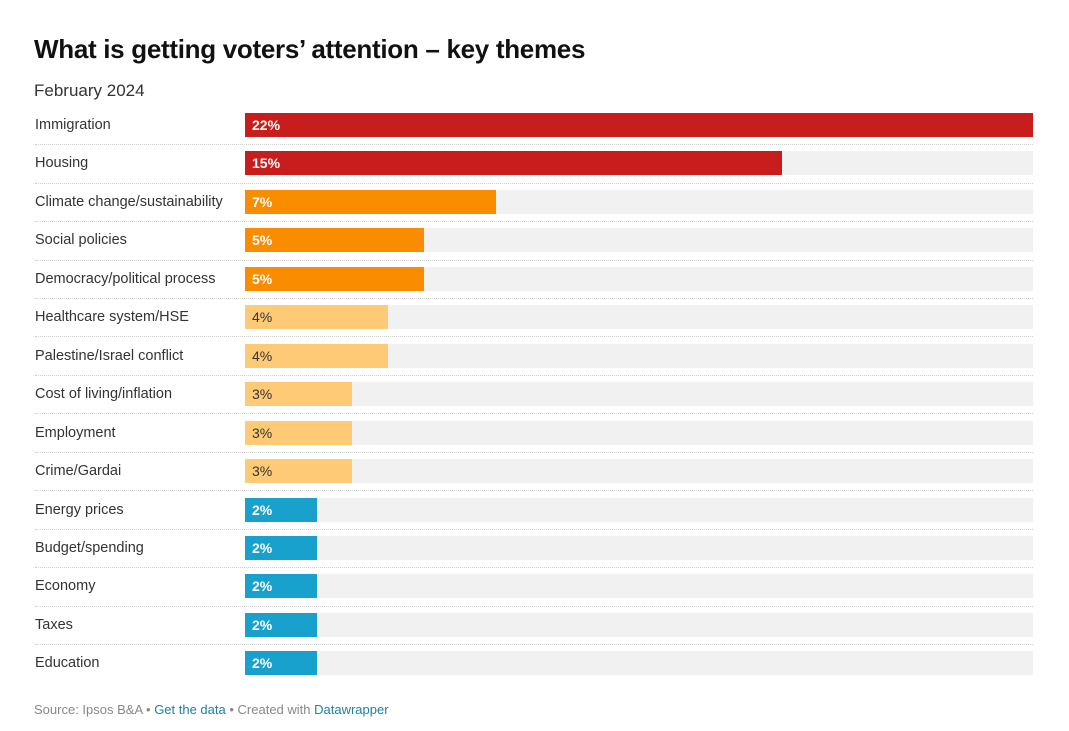  What do you see at coordinates (104, 394) in the screenshot?
I see `category-label: Cost of living/inflation` at bounding box center [104, 394].